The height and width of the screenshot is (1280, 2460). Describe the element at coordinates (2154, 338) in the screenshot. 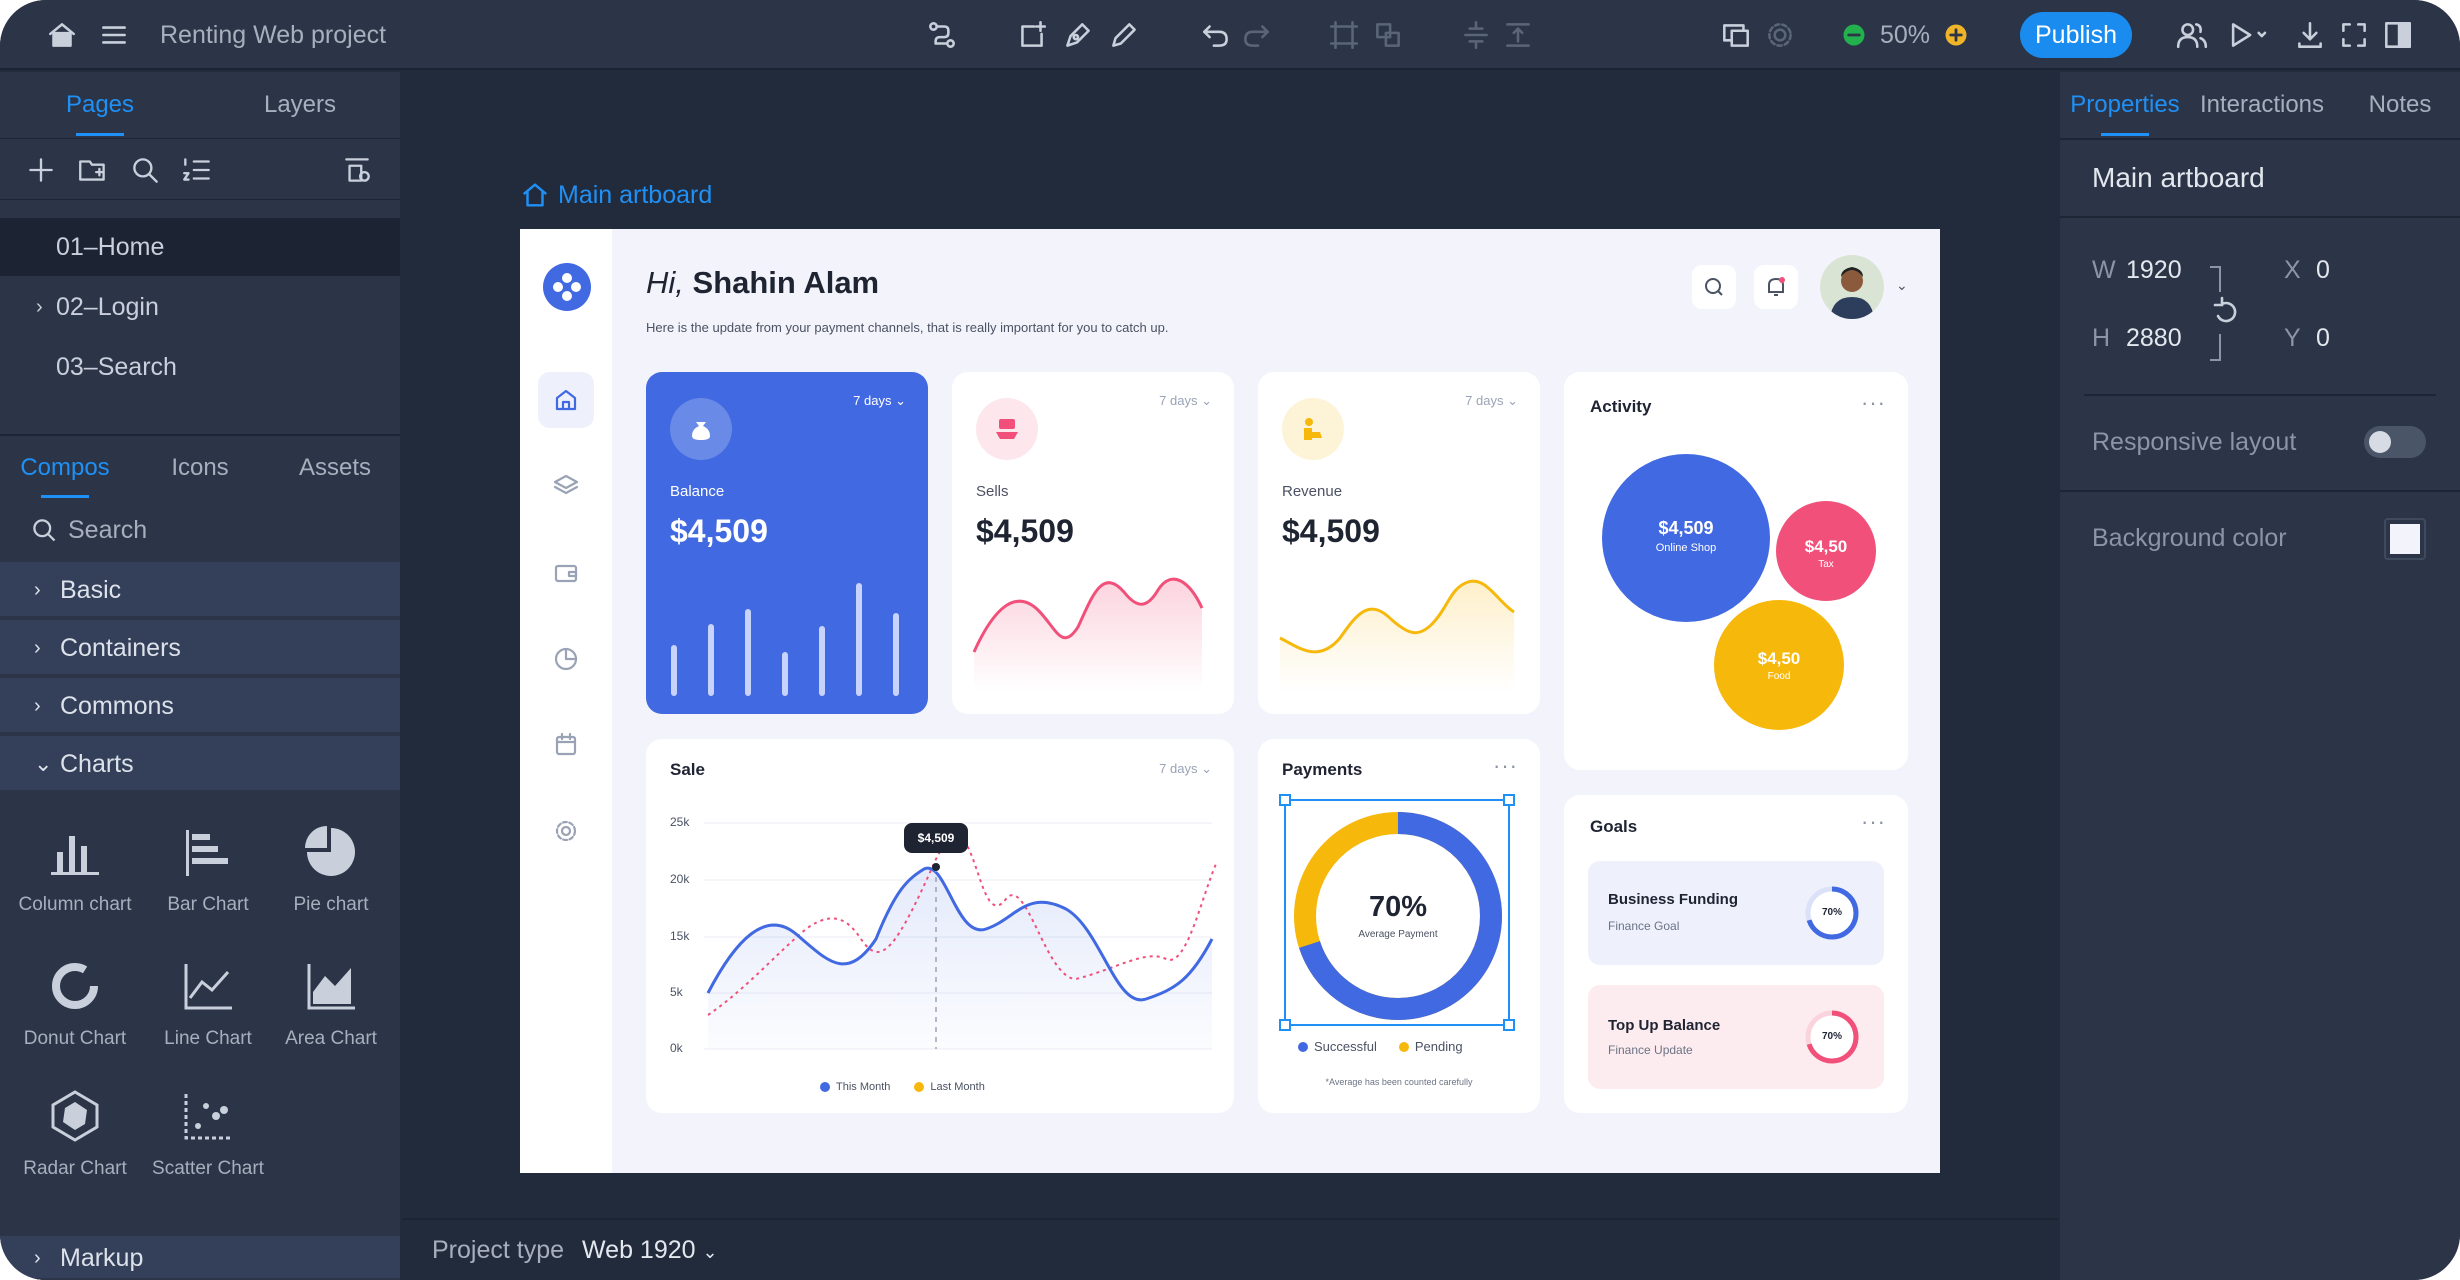

I see `height-field: 2880` at that location.